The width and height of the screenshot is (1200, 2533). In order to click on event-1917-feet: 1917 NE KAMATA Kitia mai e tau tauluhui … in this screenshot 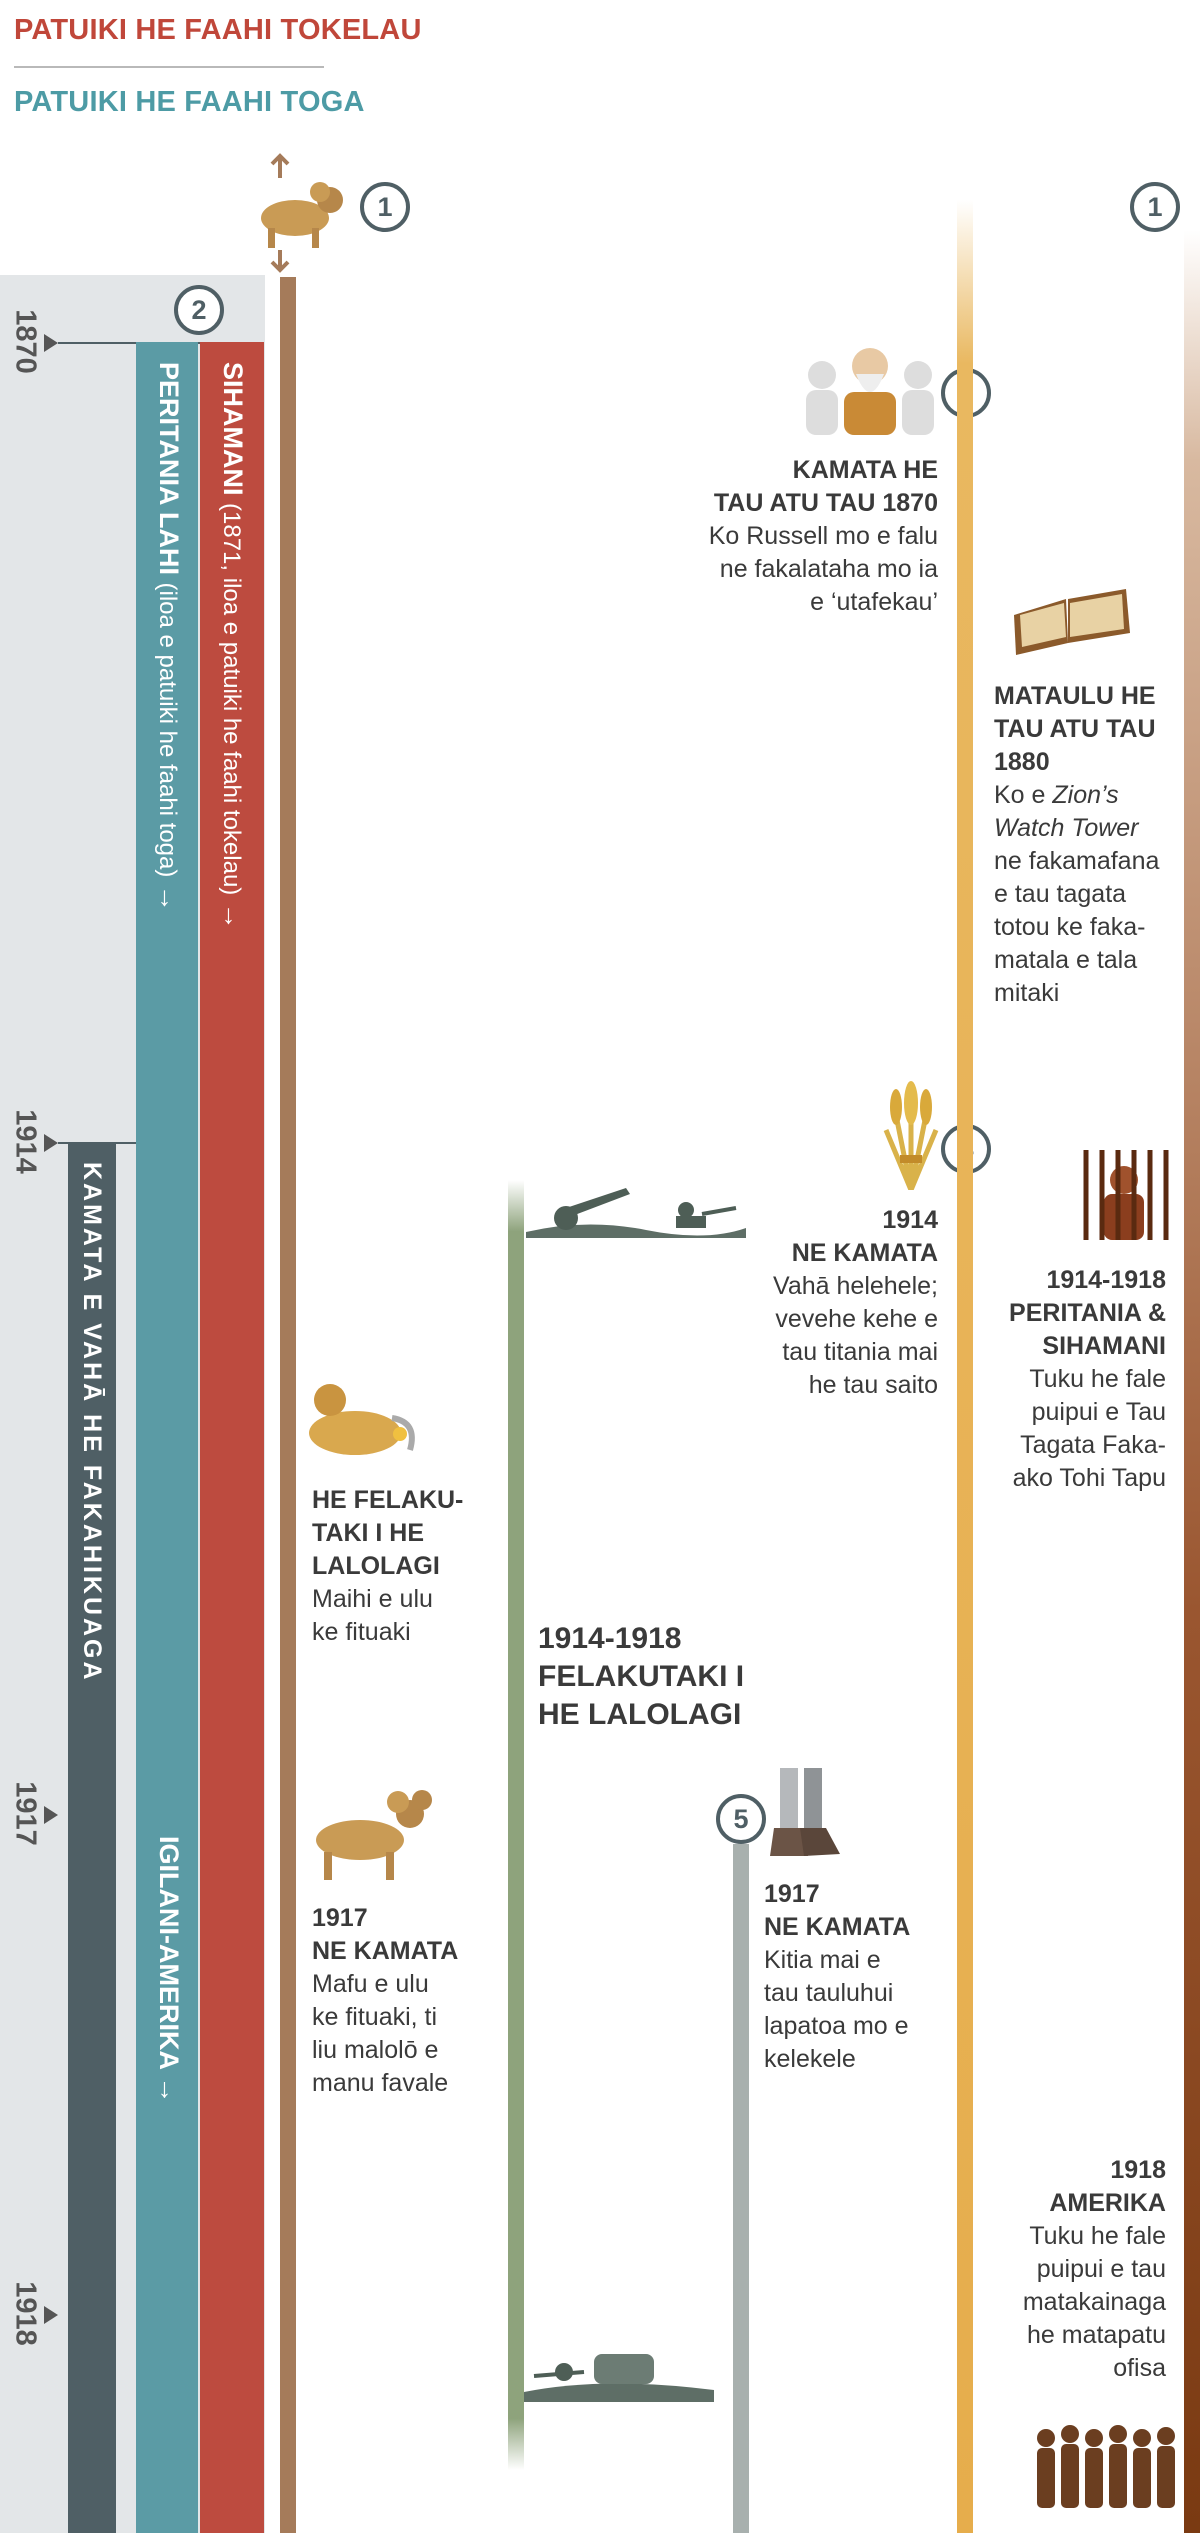, I will do `click(837, 1976)`.